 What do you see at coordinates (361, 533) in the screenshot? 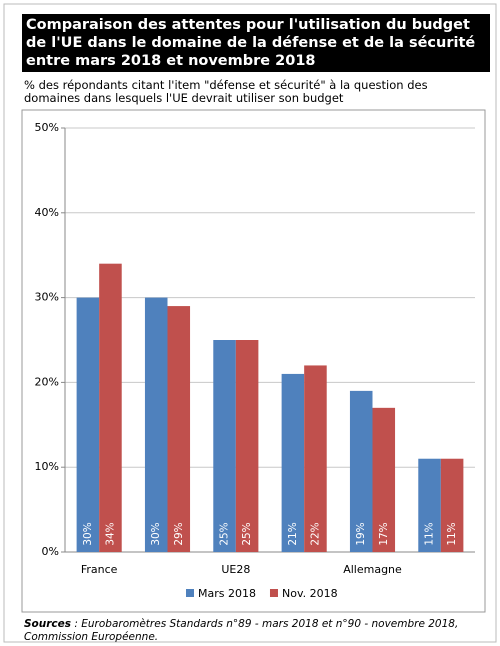
I see `value-label: 19%` at bounding box center [361, 533].